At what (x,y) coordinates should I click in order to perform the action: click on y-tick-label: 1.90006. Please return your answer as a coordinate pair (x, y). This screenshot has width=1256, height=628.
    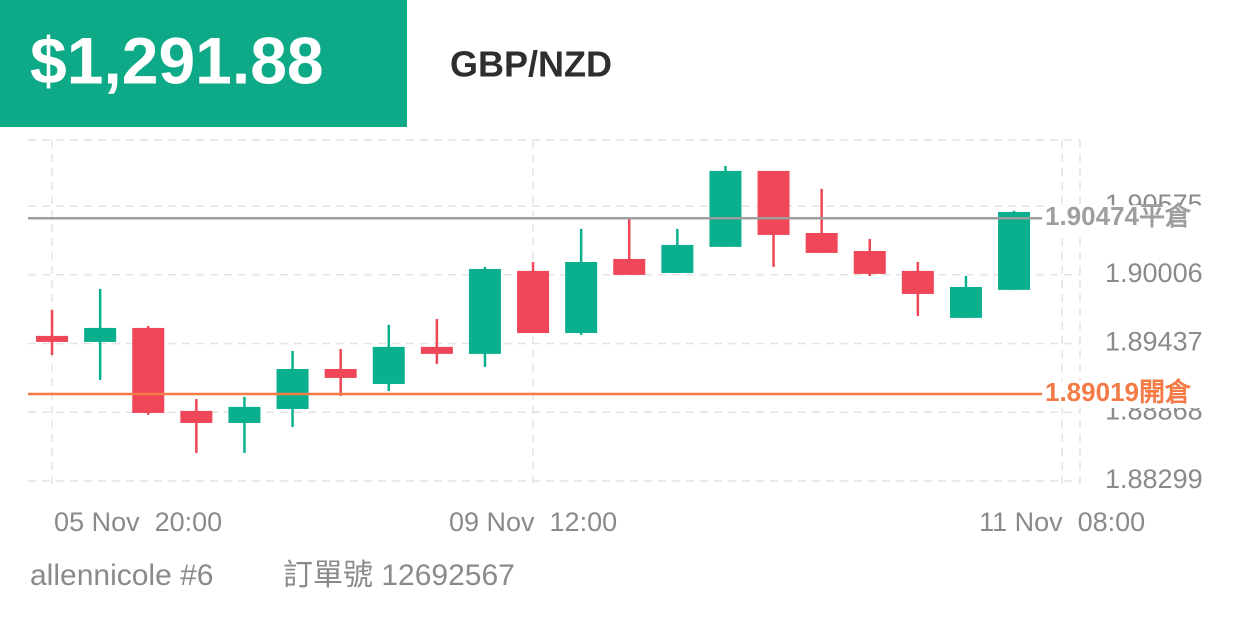
    Looking at the image, I should click on (1154, 273).